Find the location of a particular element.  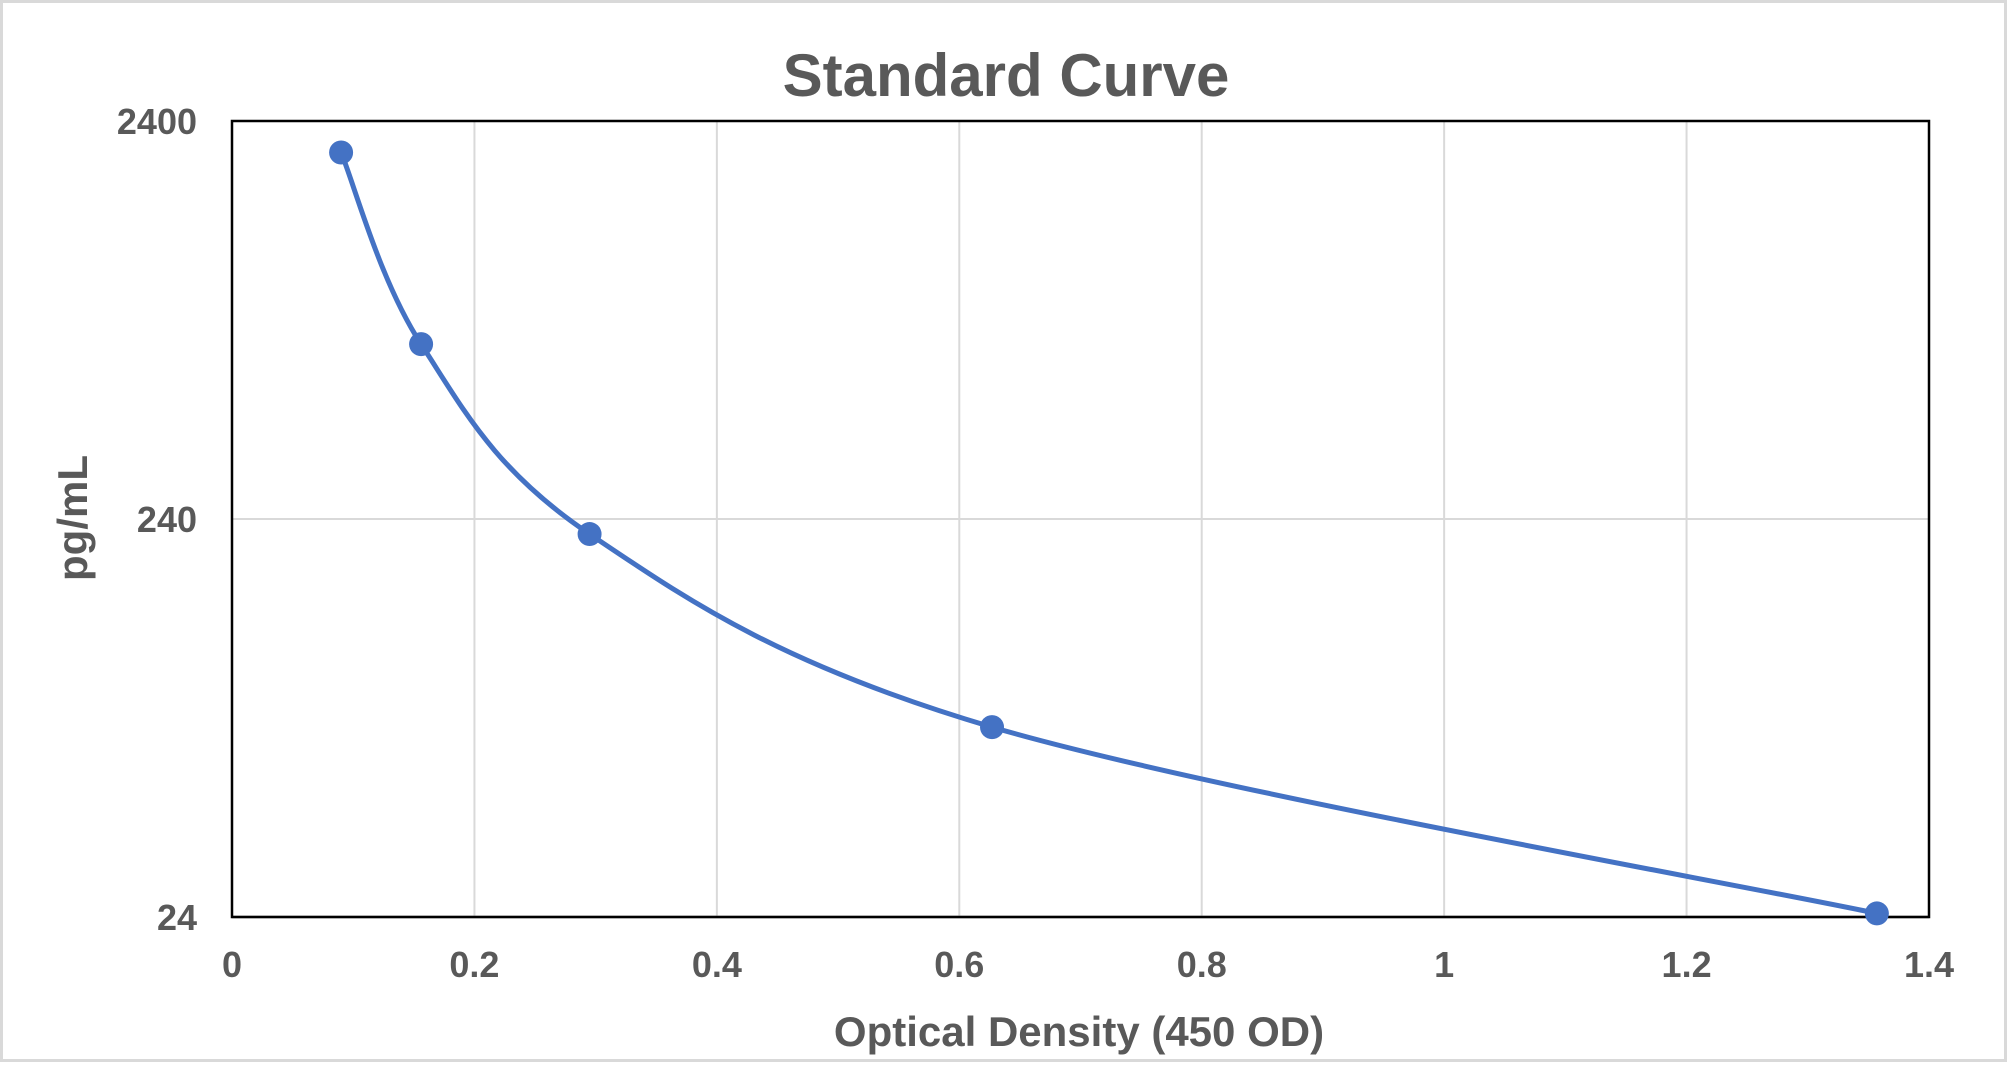

y-tick-label: 2400 is located at coordinates (157, 121).